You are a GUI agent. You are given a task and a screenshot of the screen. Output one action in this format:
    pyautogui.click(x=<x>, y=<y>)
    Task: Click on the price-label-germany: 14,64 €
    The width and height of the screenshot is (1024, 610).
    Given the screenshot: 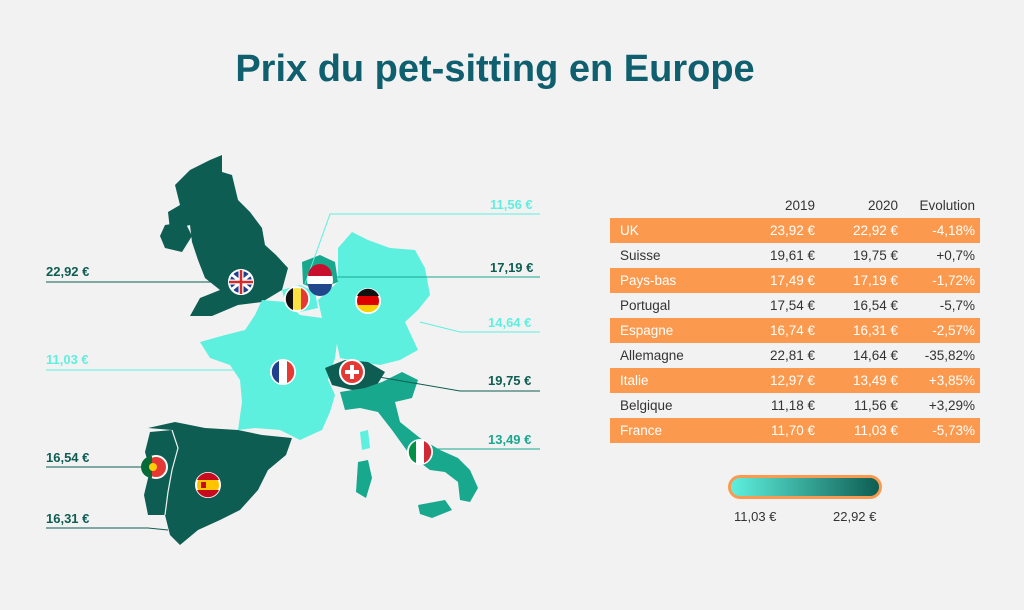 What is the action you would take?
    pyautogui.click(x=510, y=322)
    